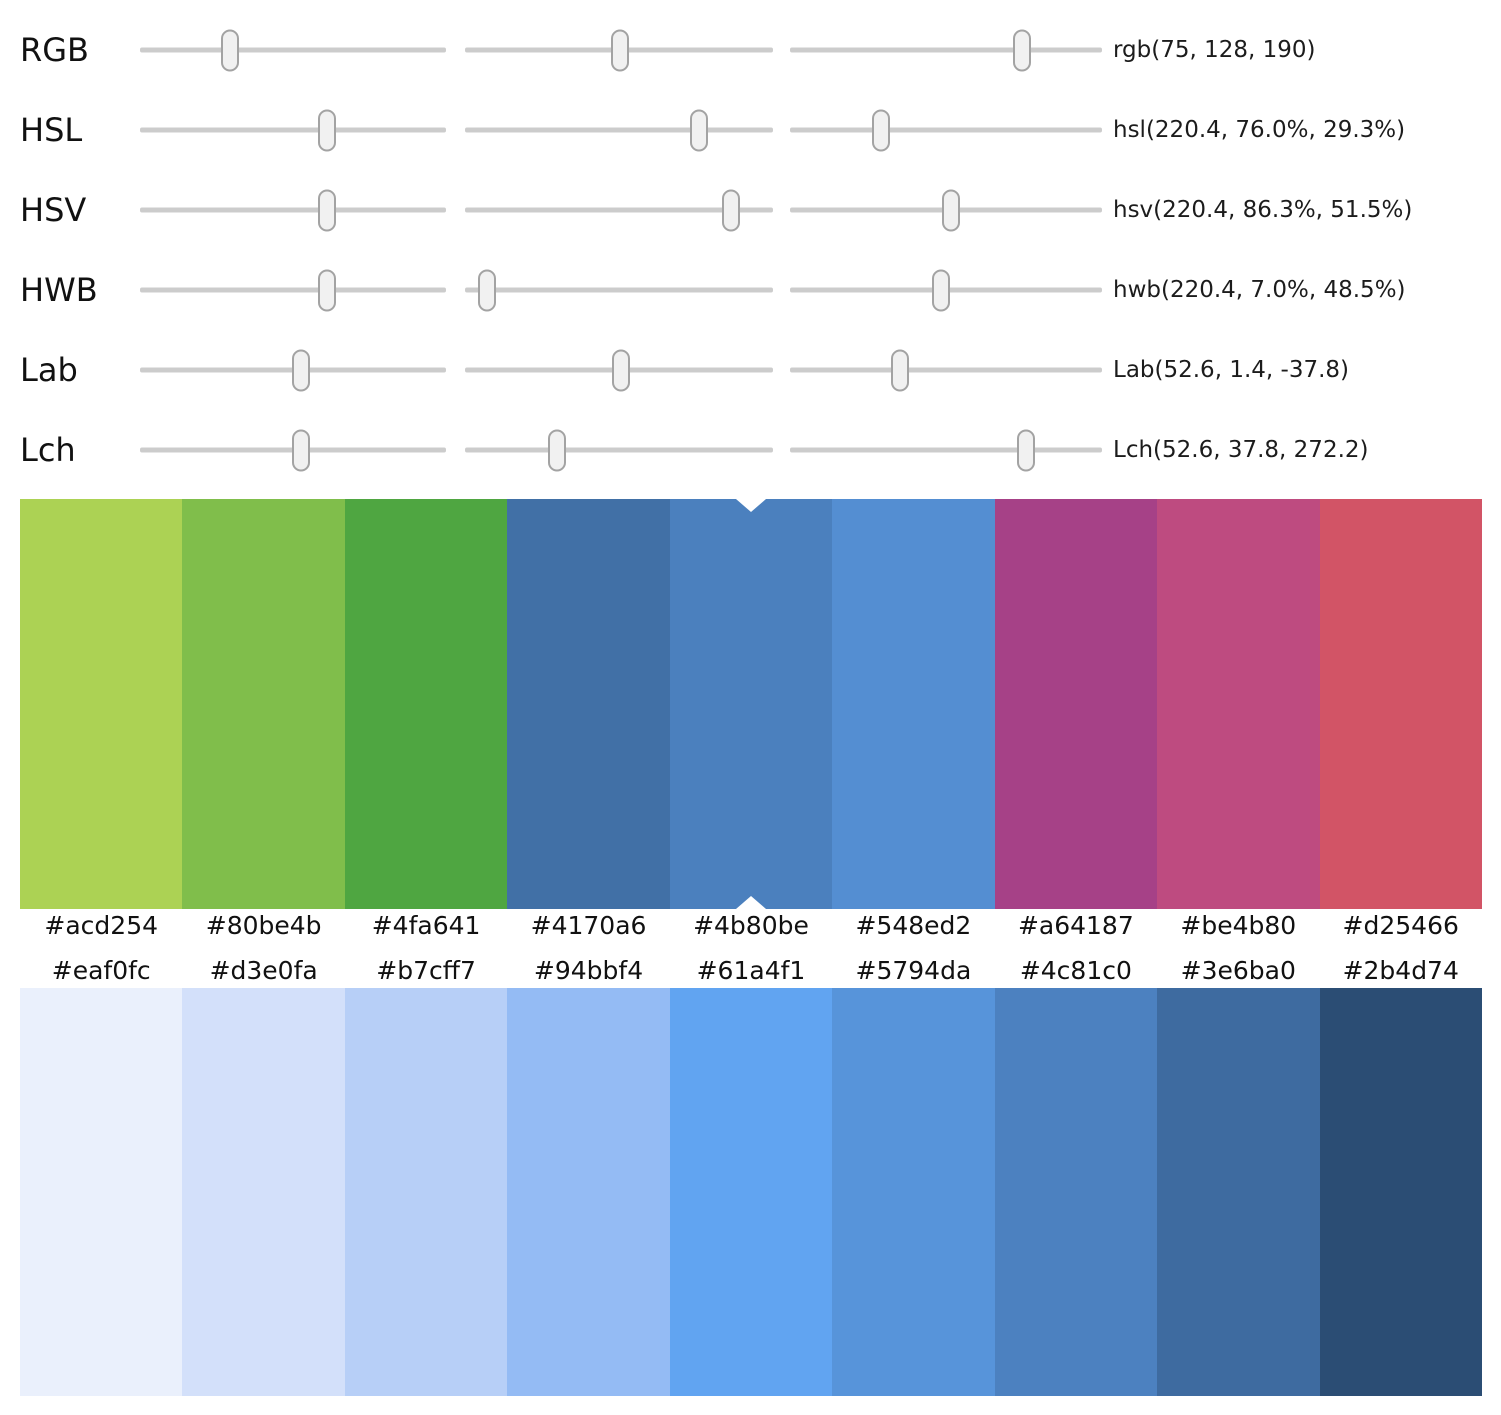 The image size is (1501, 1415). I want to click on swatch-hex-label: #2b4d74, so click(1400, 970).